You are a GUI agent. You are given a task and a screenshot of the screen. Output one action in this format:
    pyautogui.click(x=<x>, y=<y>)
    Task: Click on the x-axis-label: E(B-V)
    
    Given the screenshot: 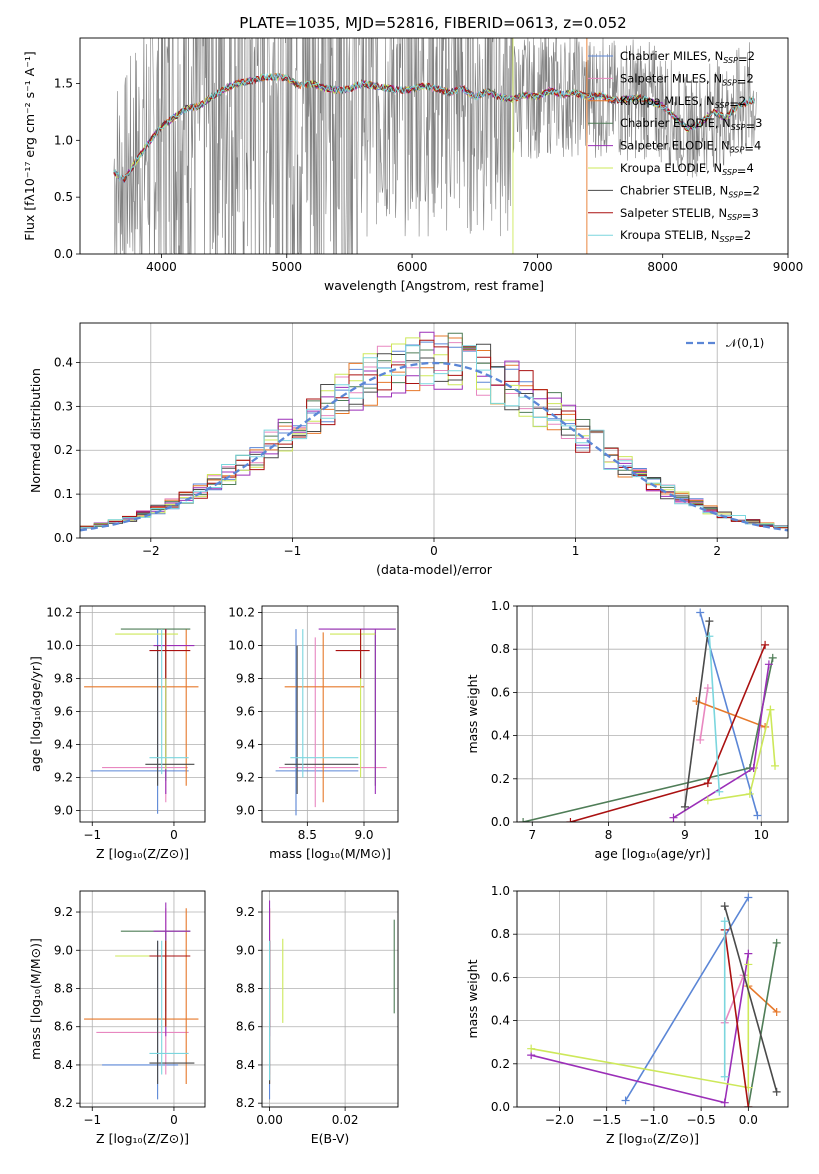 What is the action you would take?
    pyautogui.click(x=330, y=1138)
    